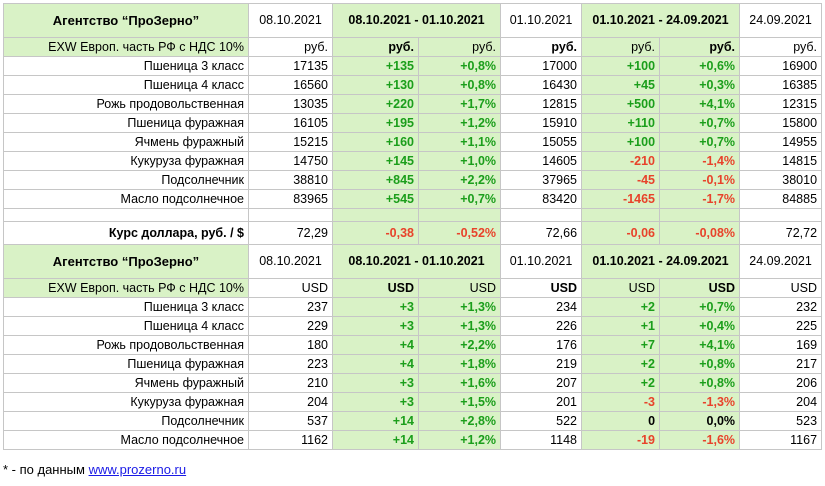 This screenshot has width=825, height=486. I want to click on price-previous: 207, so click(541, 383).